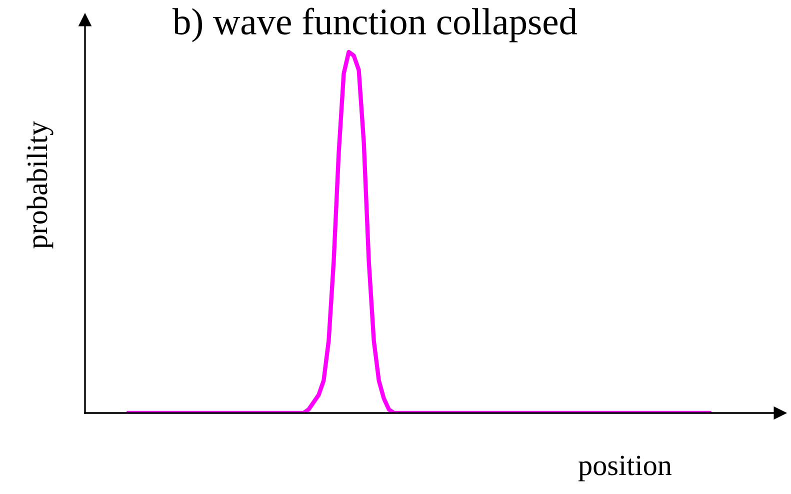 This screenshot has height=494, width=791. What do you see at coordinates (625, 469) in the screenshot?
I see `x-axis-title: position` at bounding box center [625, 469].